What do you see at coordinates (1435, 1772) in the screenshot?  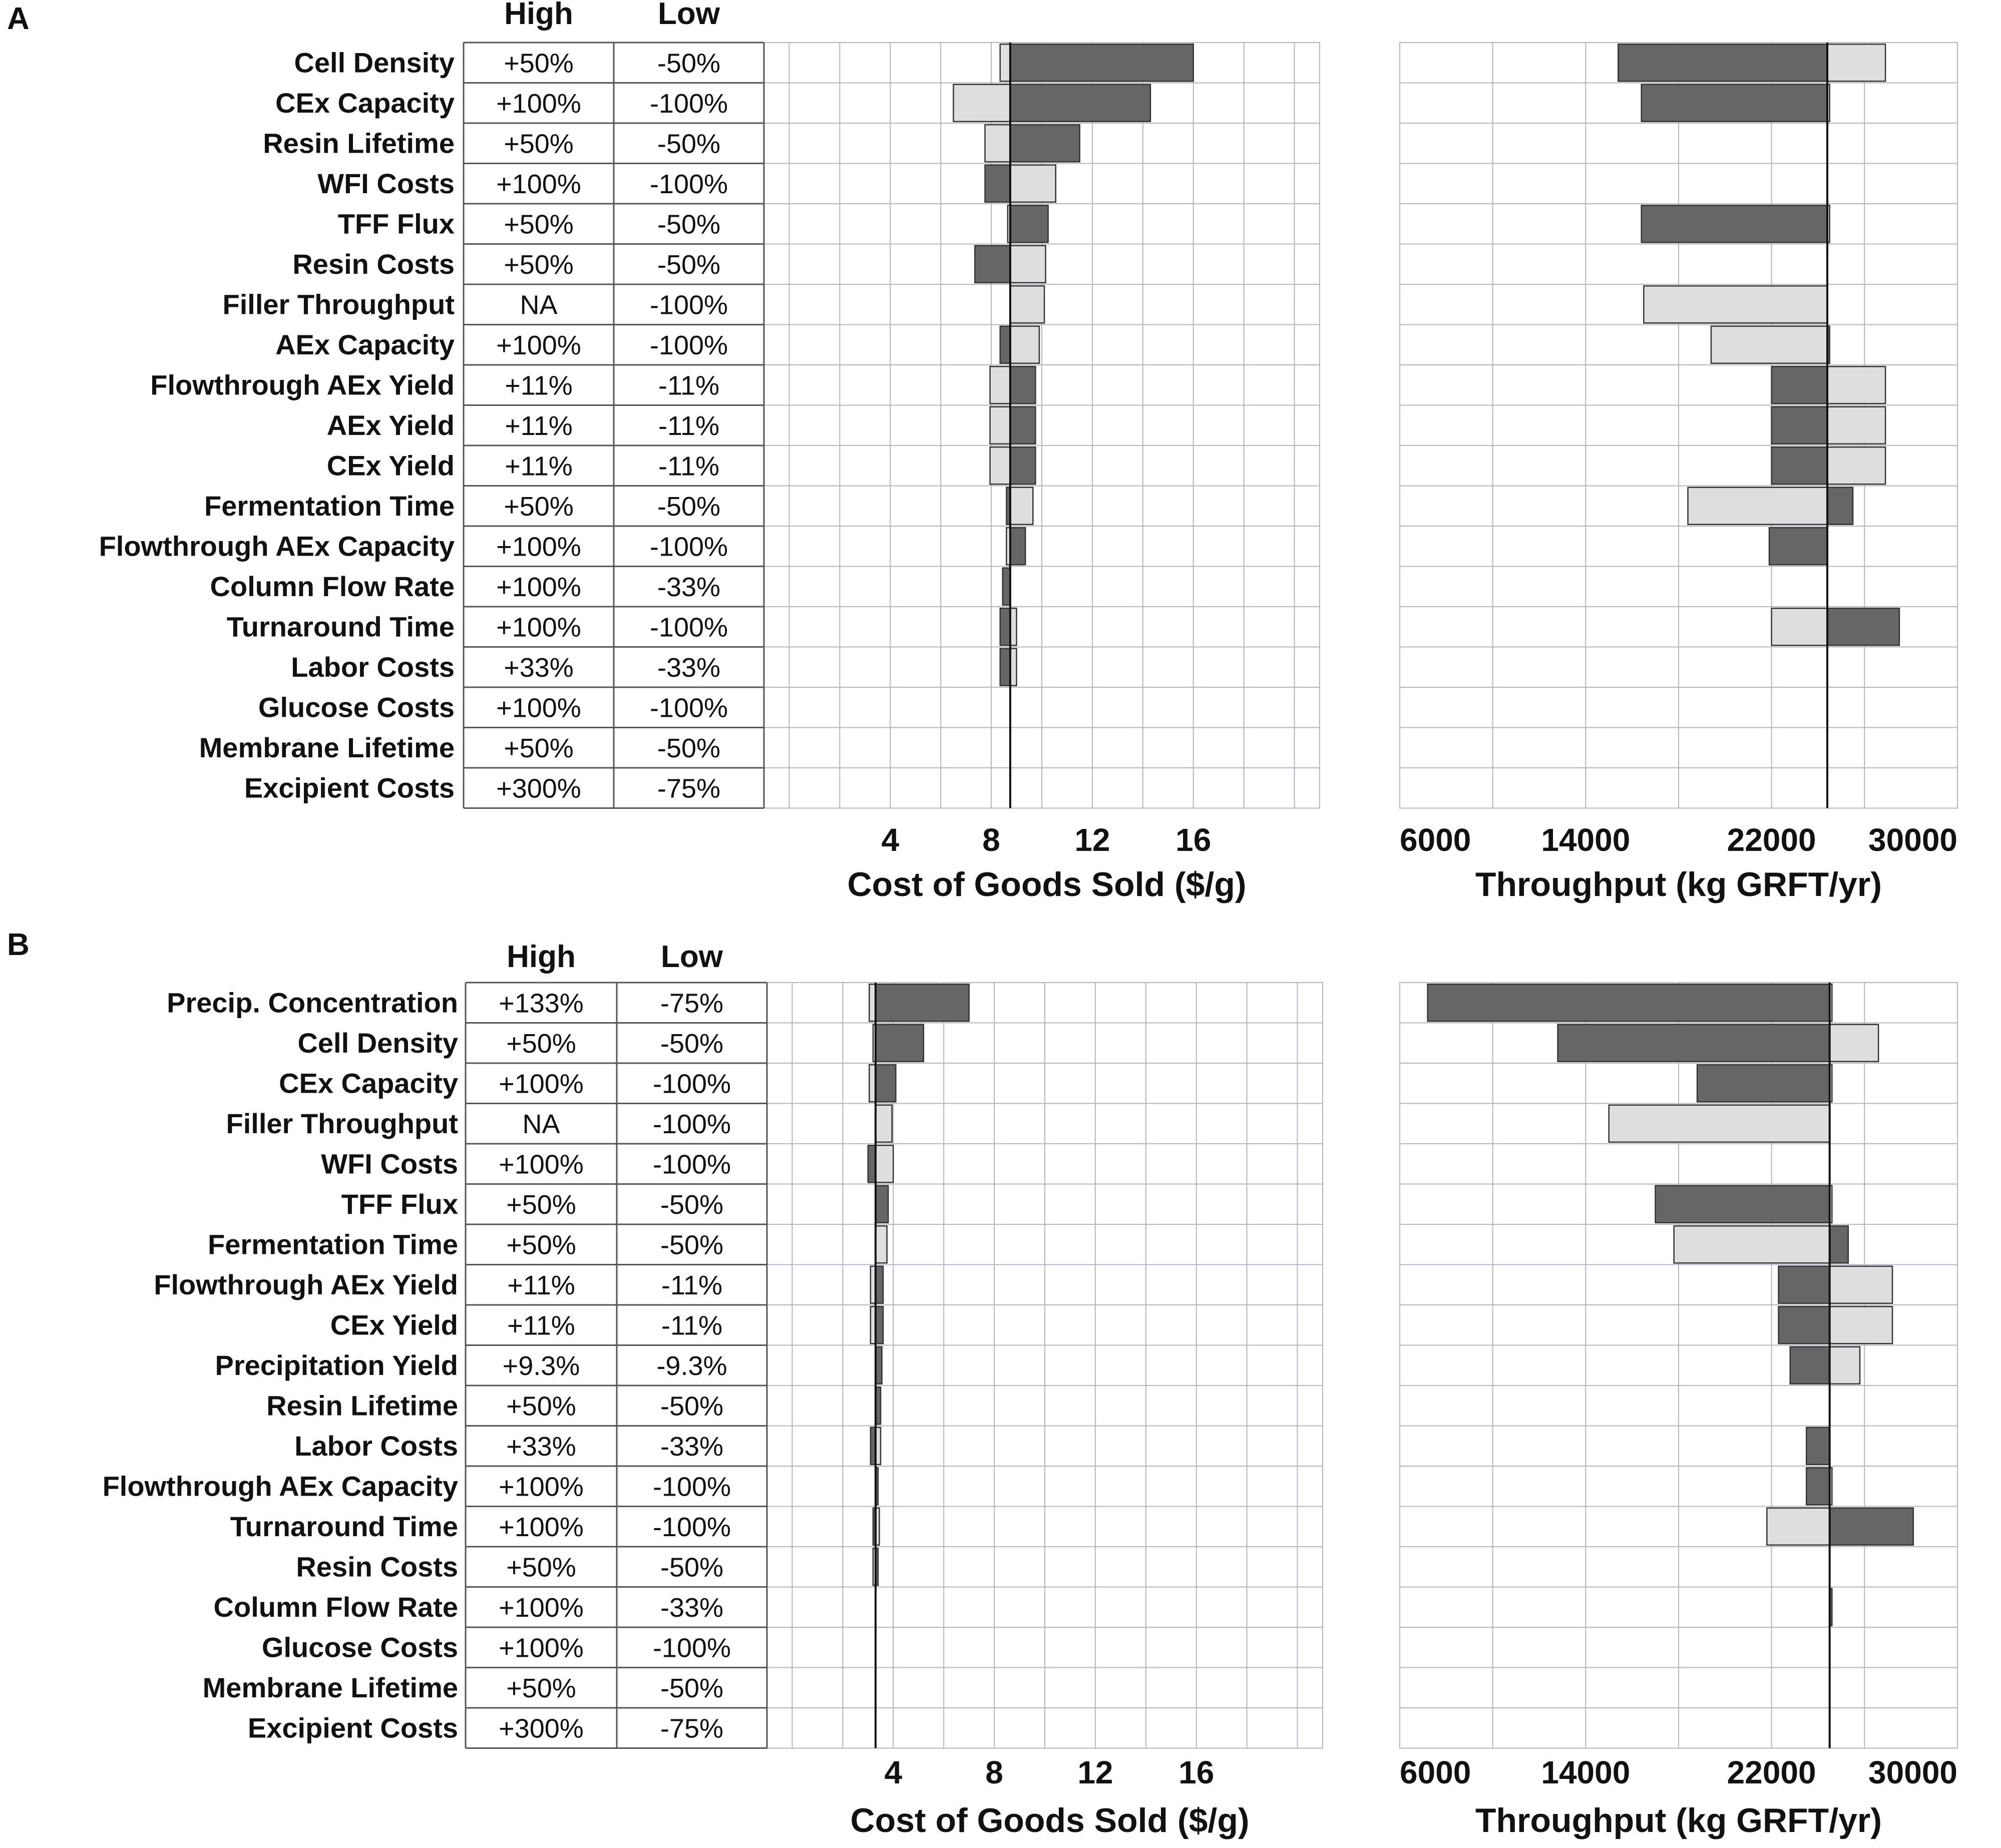 I see `throughput-tick-label: 6000` at bounding box center [1435, 1772].